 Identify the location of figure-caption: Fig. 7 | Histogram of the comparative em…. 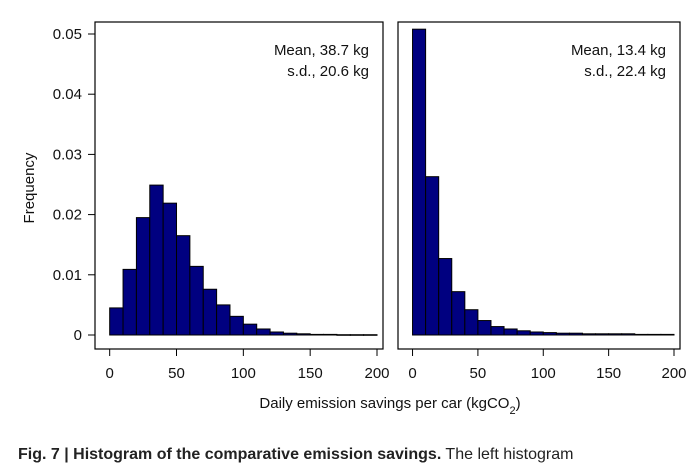
(353, 455).